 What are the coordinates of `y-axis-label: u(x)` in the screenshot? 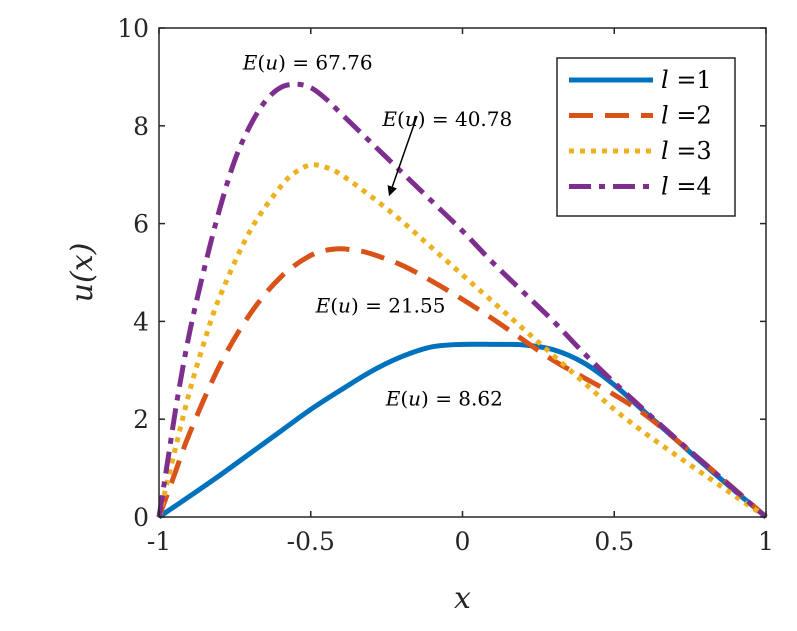 It's located at (82, 273).